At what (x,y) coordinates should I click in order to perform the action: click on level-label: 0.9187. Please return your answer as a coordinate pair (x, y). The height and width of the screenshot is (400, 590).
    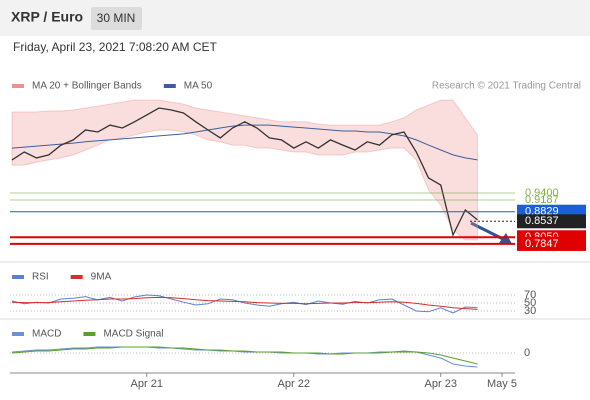
    Looking at the image, I should click on (542, 200).